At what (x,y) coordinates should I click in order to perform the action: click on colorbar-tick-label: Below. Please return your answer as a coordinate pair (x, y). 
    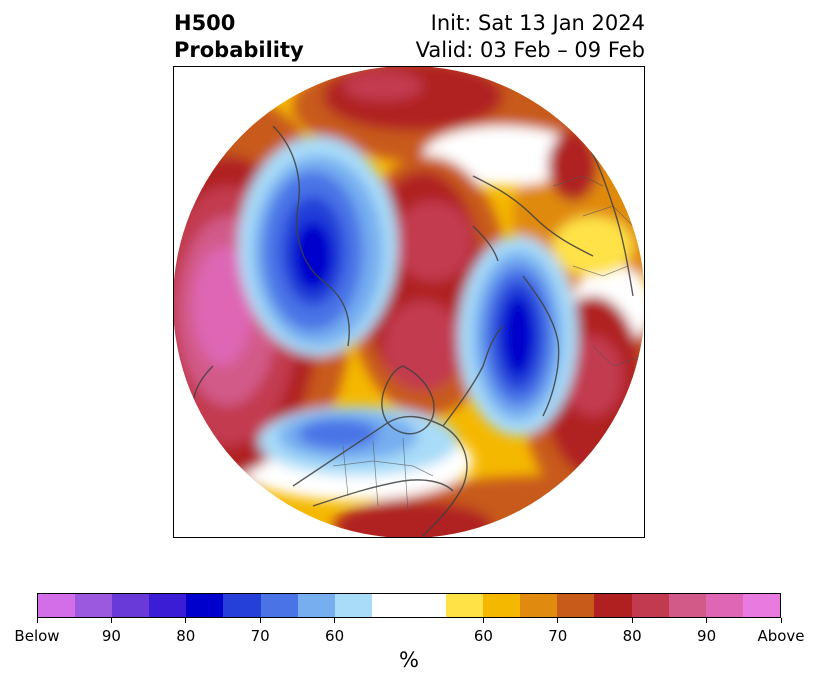
    Looking at the image, I should click on (37, 636).